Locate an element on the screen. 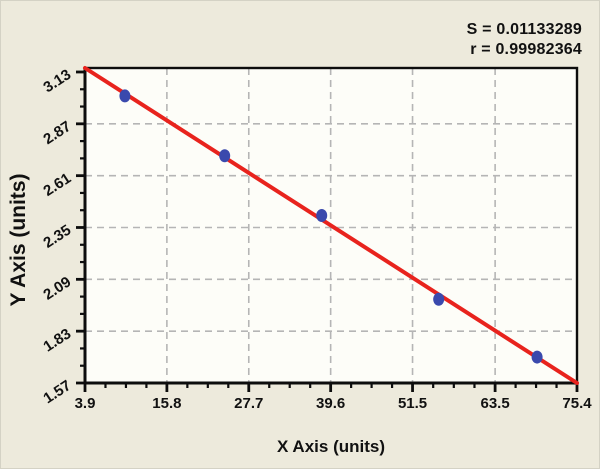 The image size is (600, 469). x-tick-label: 63.5 is located at coordinates (495, 403).